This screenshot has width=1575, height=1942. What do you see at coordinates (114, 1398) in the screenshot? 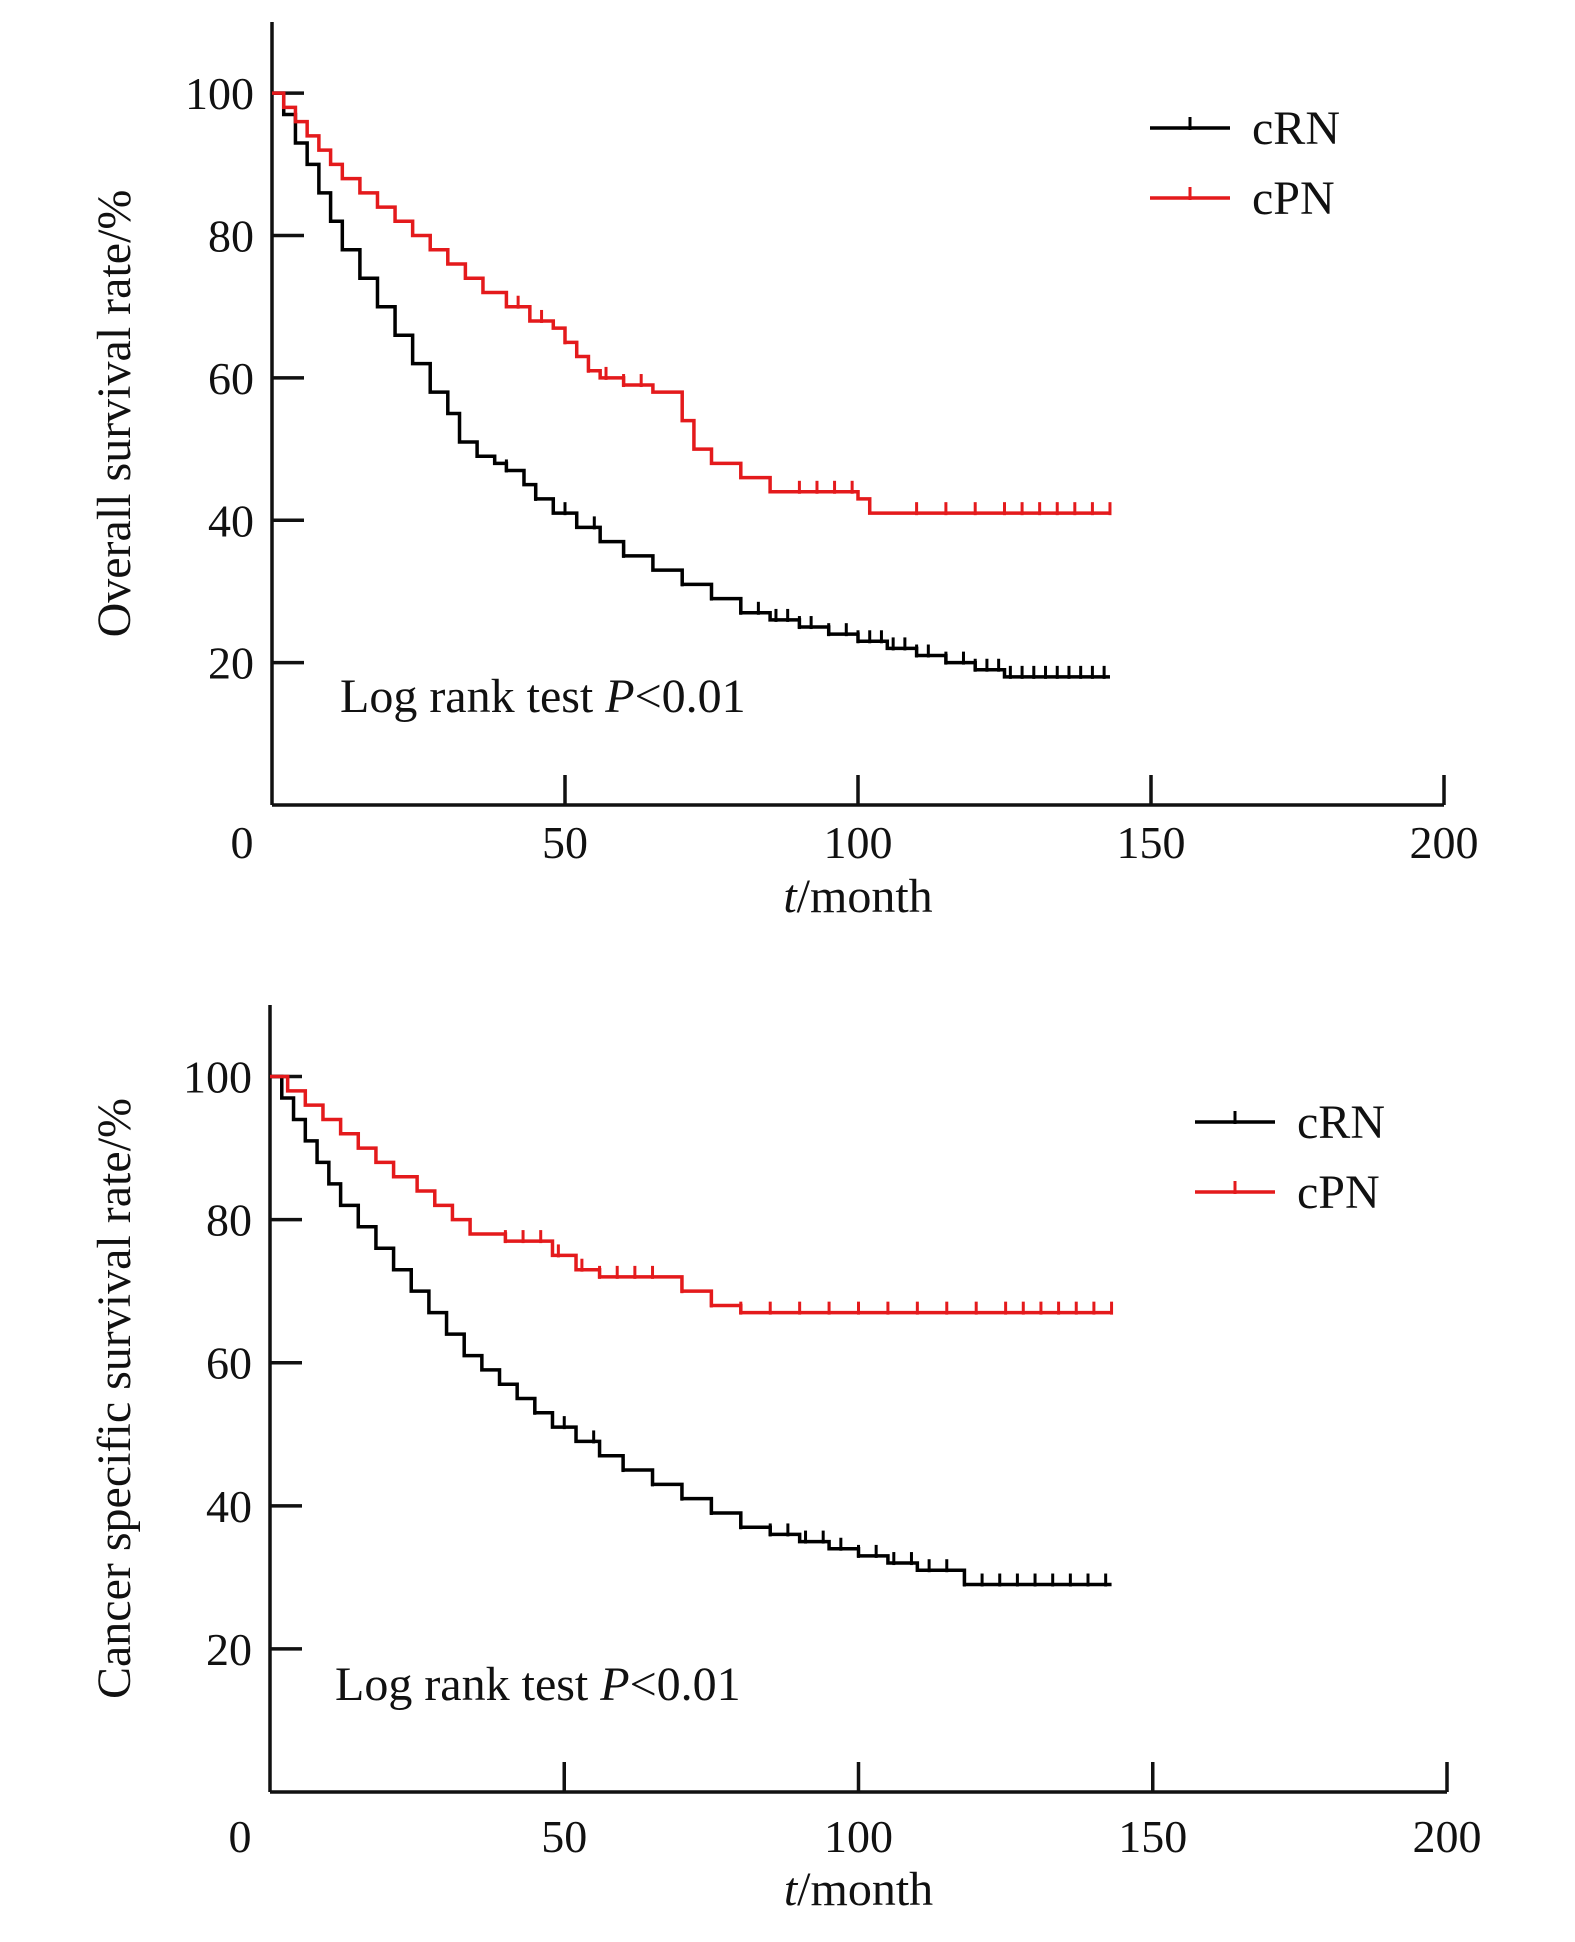
I see `y-axis-label: Cancer specific survival rate/%` at bounding box center [114, 1398].